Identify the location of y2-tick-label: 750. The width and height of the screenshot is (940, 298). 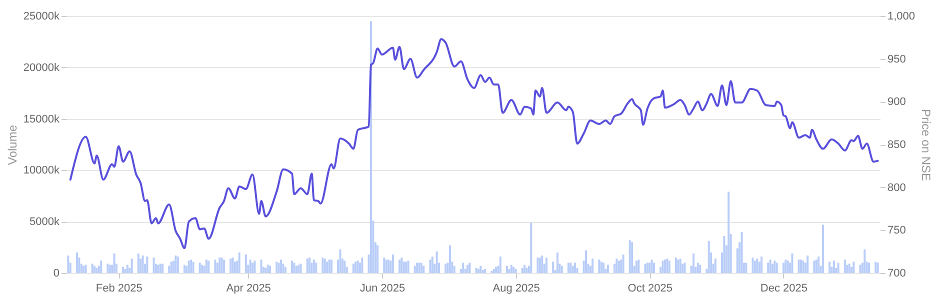
(897, 230).